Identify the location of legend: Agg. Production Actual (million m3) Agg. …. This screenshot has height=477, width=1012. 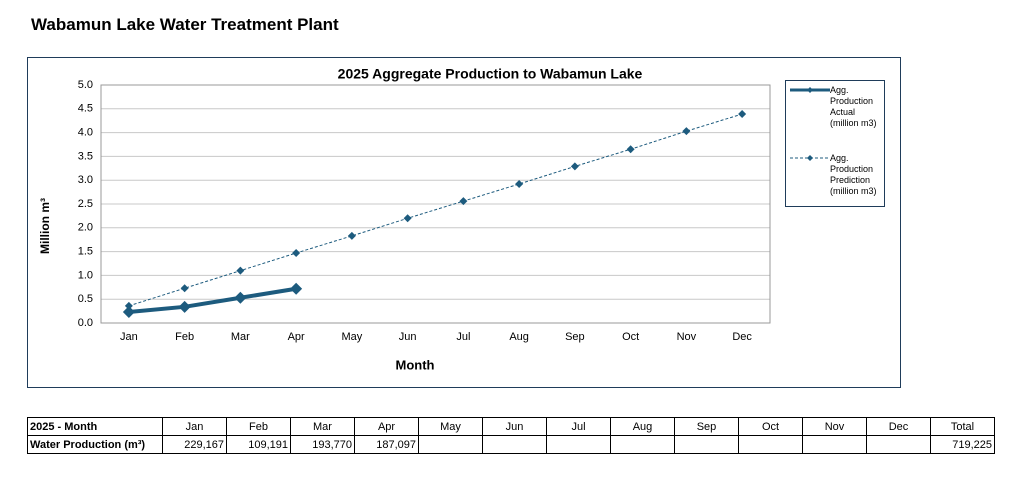
(835, 143).